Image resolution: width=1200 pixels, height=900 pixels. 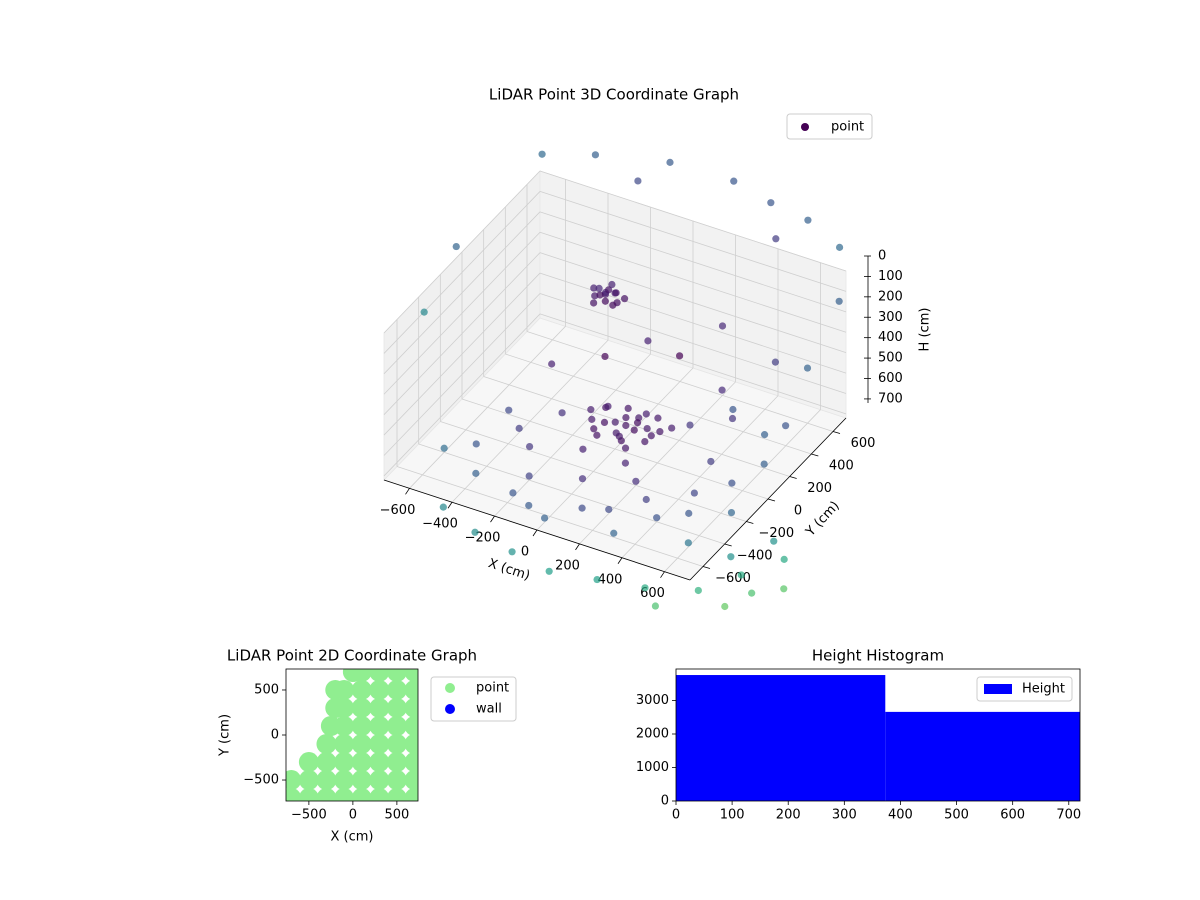 What do you see at coordinates (652, 767) in the screenshot?
I see `y-tick-label: 1000` at bounding box center [652, 767].